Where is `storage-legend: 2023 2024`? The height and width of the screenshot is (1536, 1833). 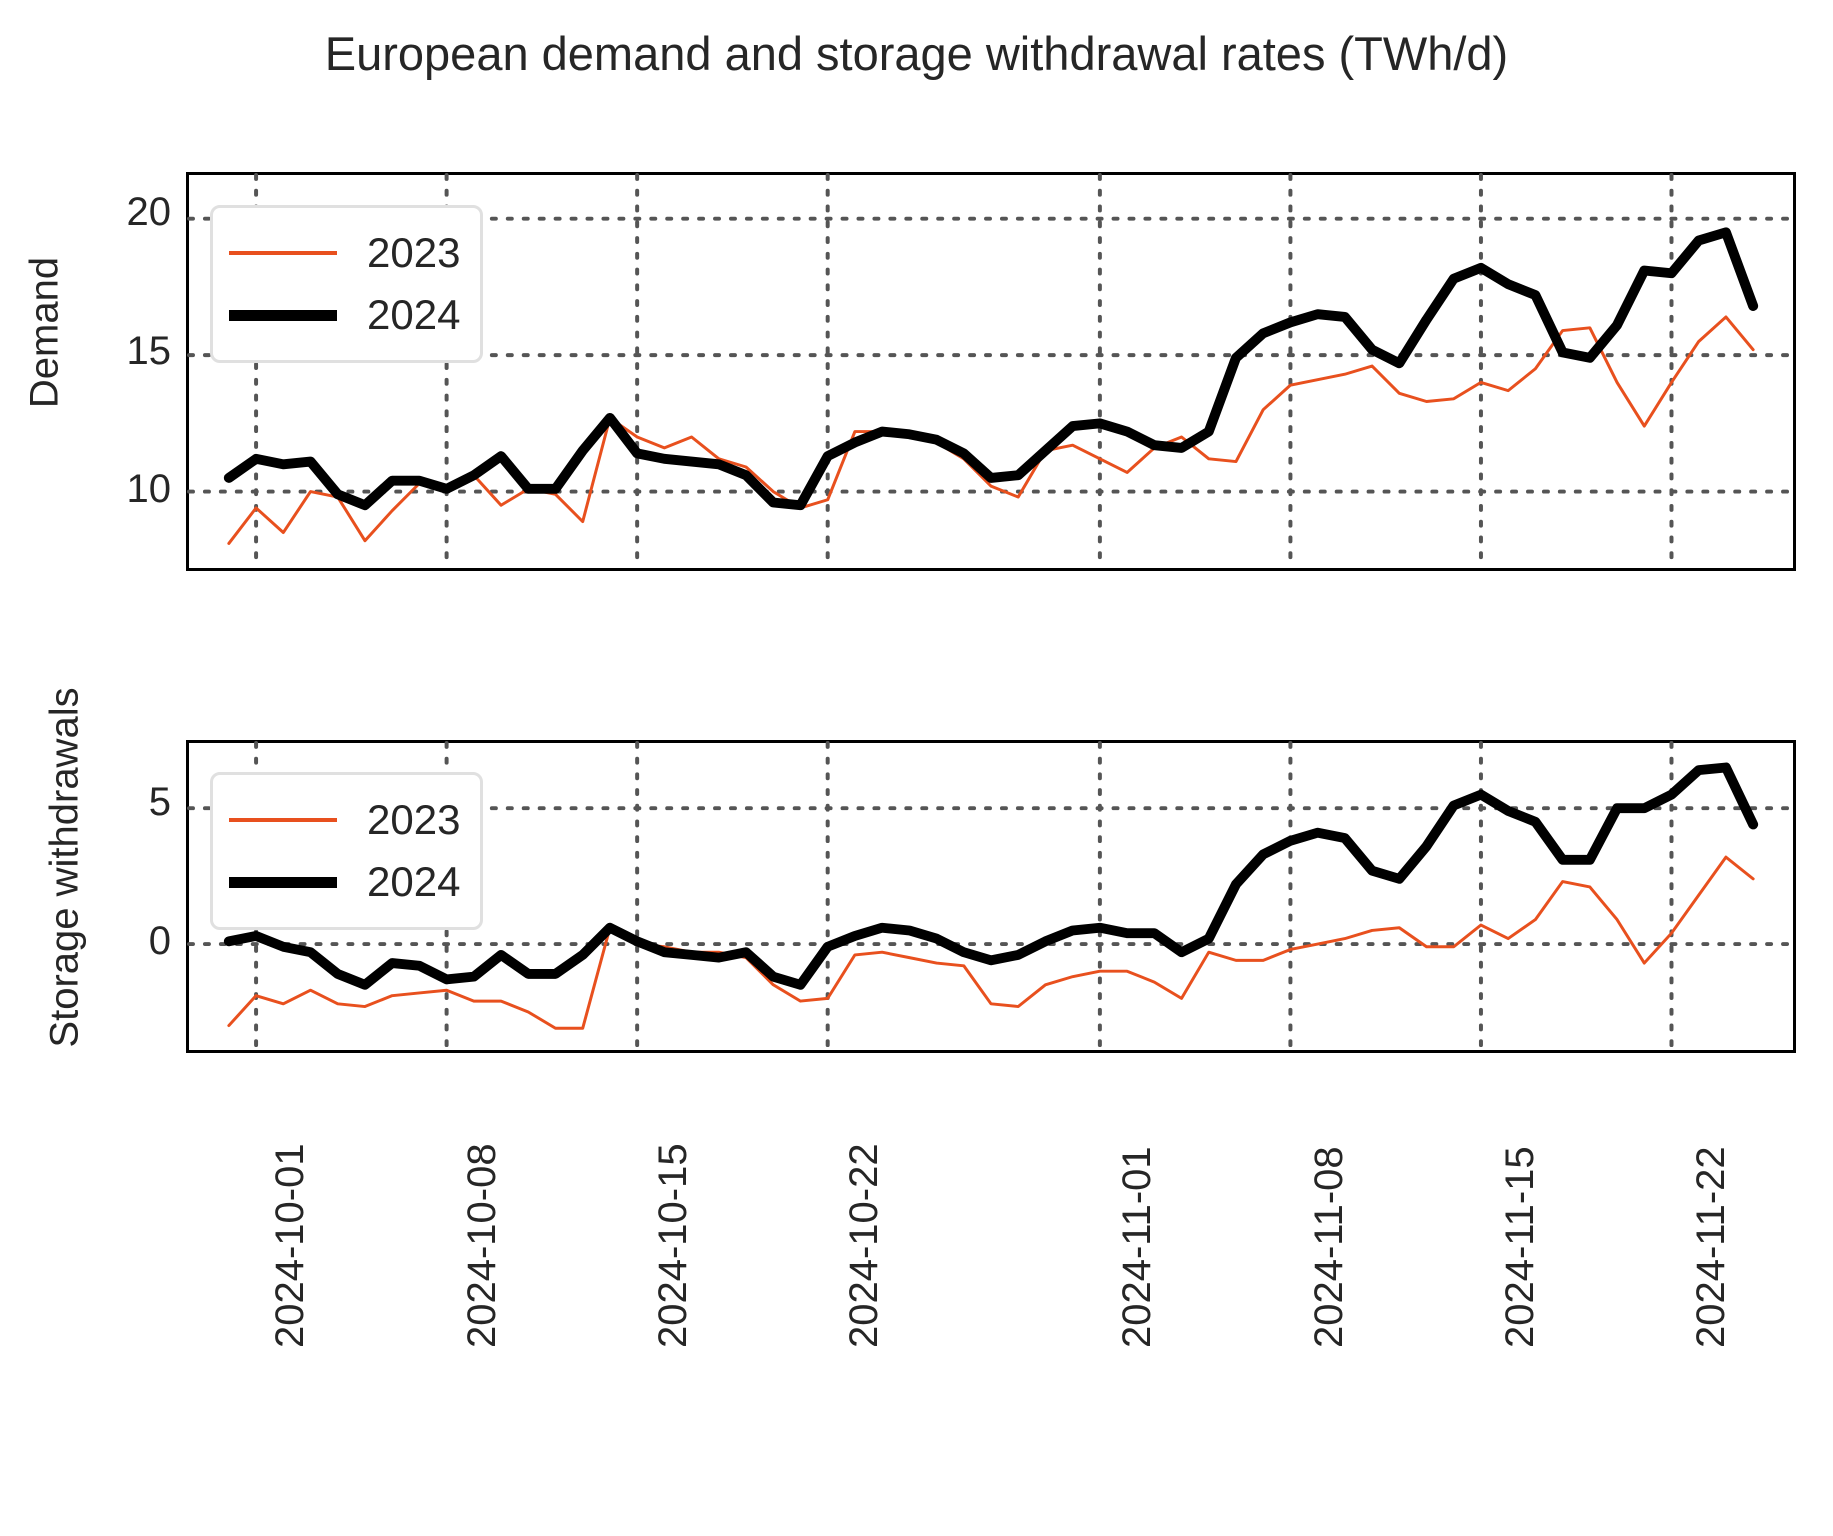
storage-legend: 2023 2024 is located at coordinates (347, 851).